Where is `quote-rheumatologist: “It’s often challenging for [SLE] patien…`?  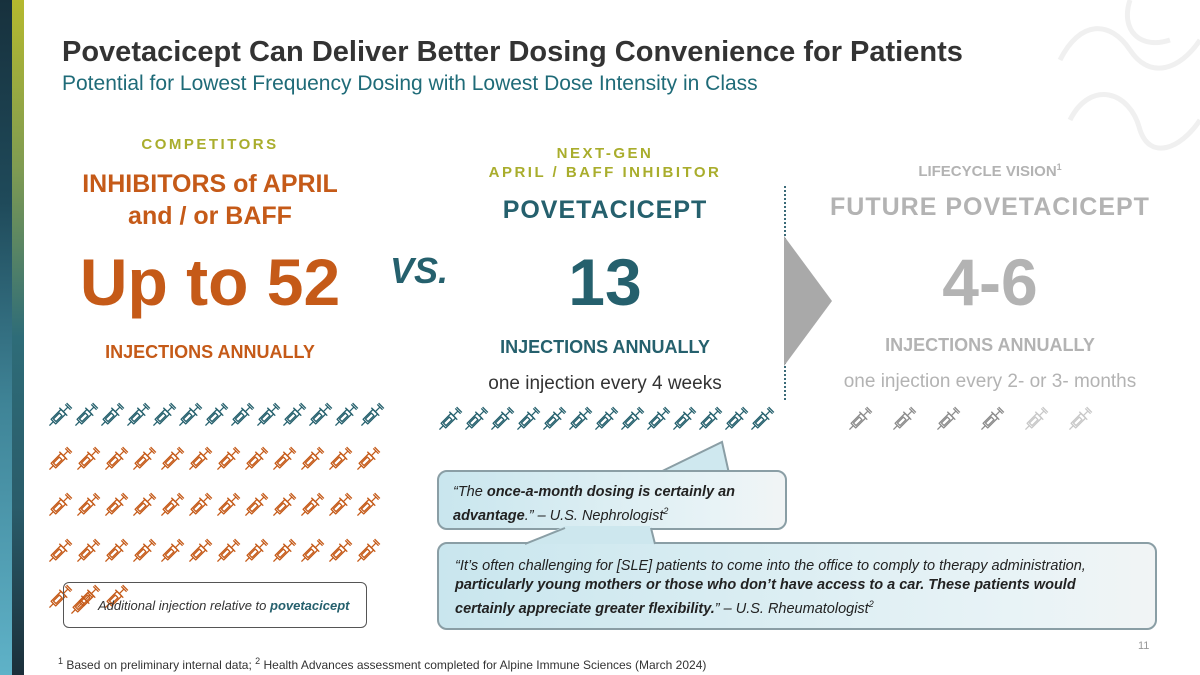 quote-rheumatologist: “It’s often challenging for [SLE] patien… is located at coordinates (797, 586).